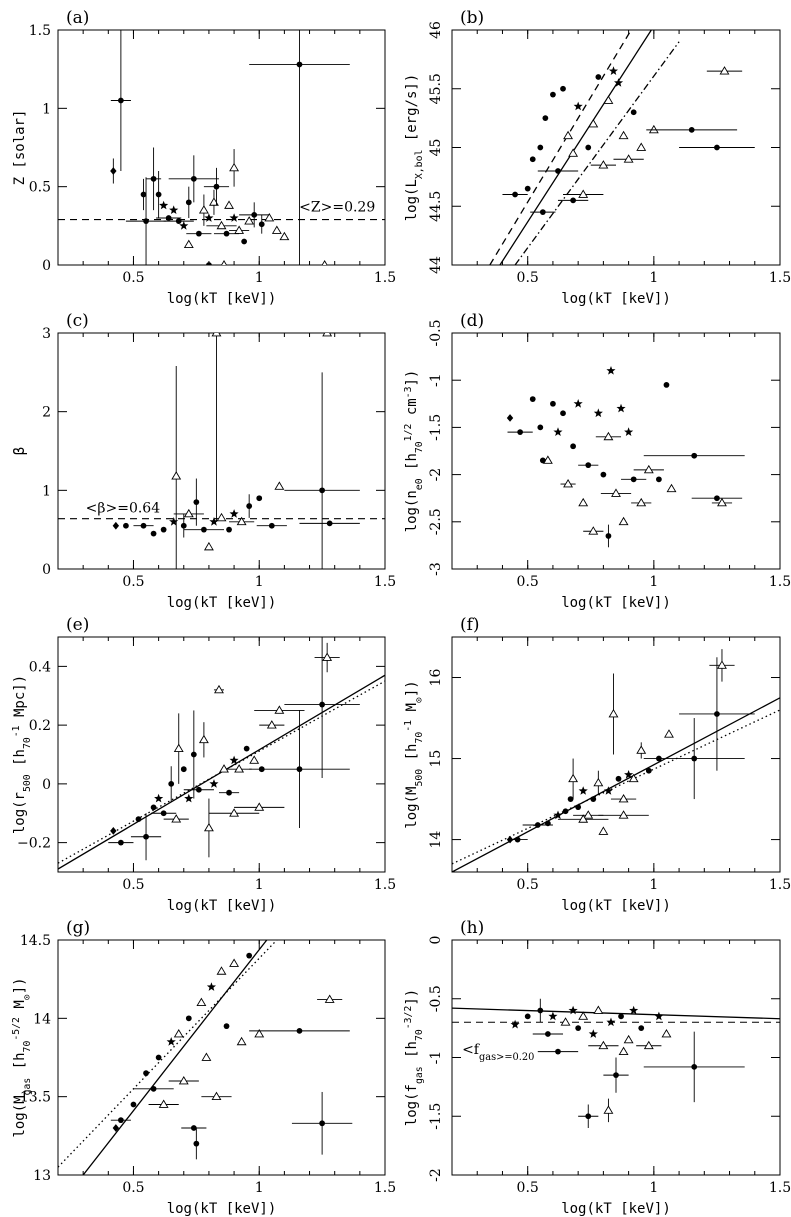 The image size is (791, 1217). I want to click on y-tick-label: 3, so click(46, 334).